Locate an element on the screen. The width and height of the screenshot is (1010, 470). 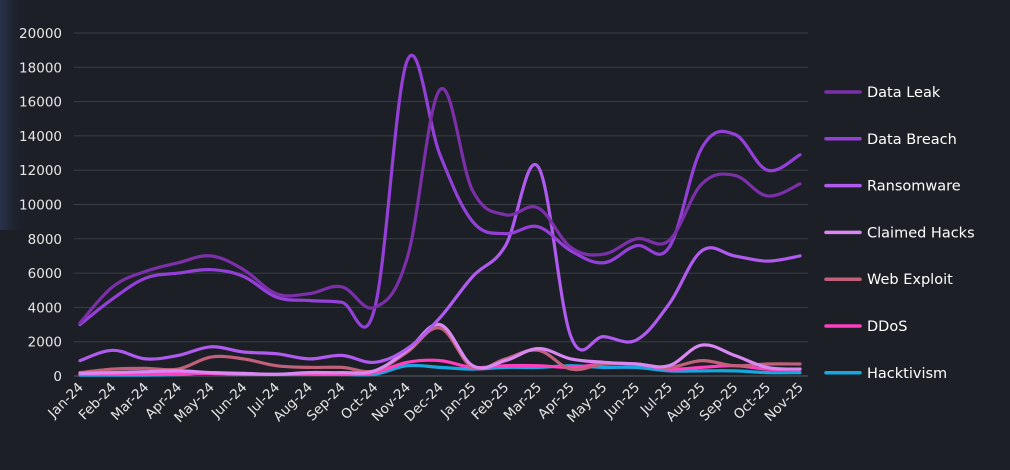
y-tick-label: 14000 is located at coordinates (40, 137).